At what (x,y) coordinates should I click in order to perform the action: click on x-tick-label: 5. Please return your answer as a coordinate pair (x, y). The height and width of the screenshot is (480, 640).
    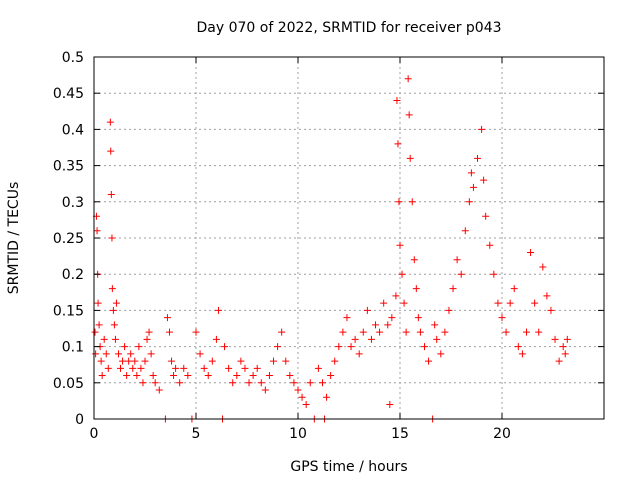
    Looking at the image, I should click on (196, 434).